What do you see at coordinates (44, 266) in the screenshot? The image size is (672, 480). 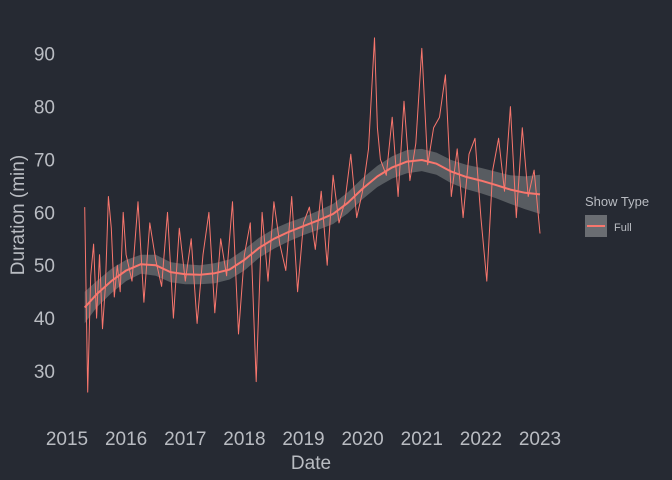 I see `y-tick-label: 50` at bounding box center [44, 266].